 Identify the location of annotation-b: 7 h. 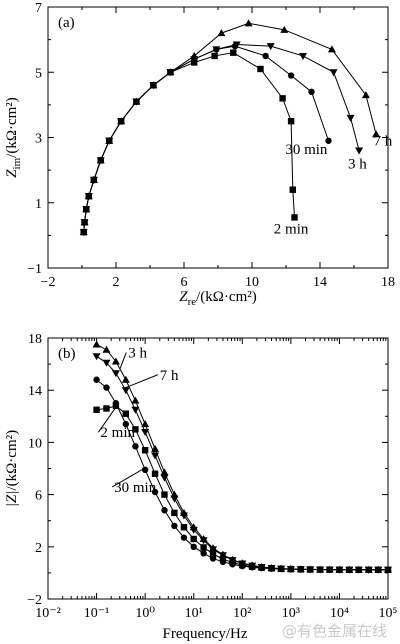
(169, 376).